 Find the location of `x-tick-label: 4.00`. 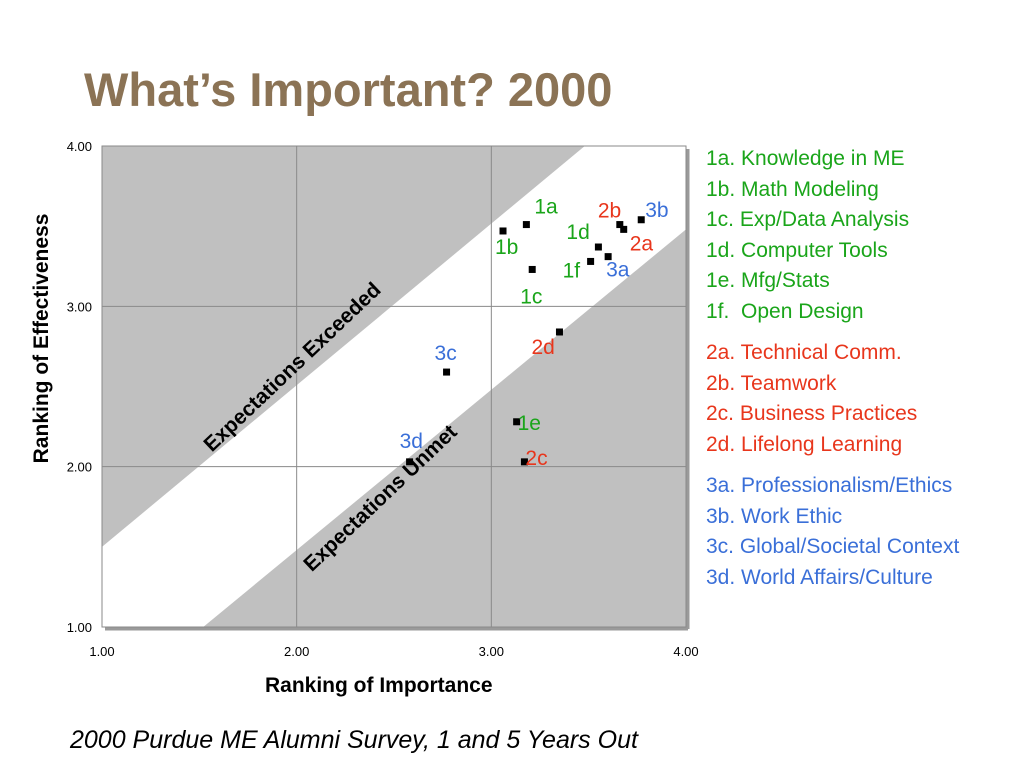

x-tick-label: 4.00 is located at coordinates (685, 651).